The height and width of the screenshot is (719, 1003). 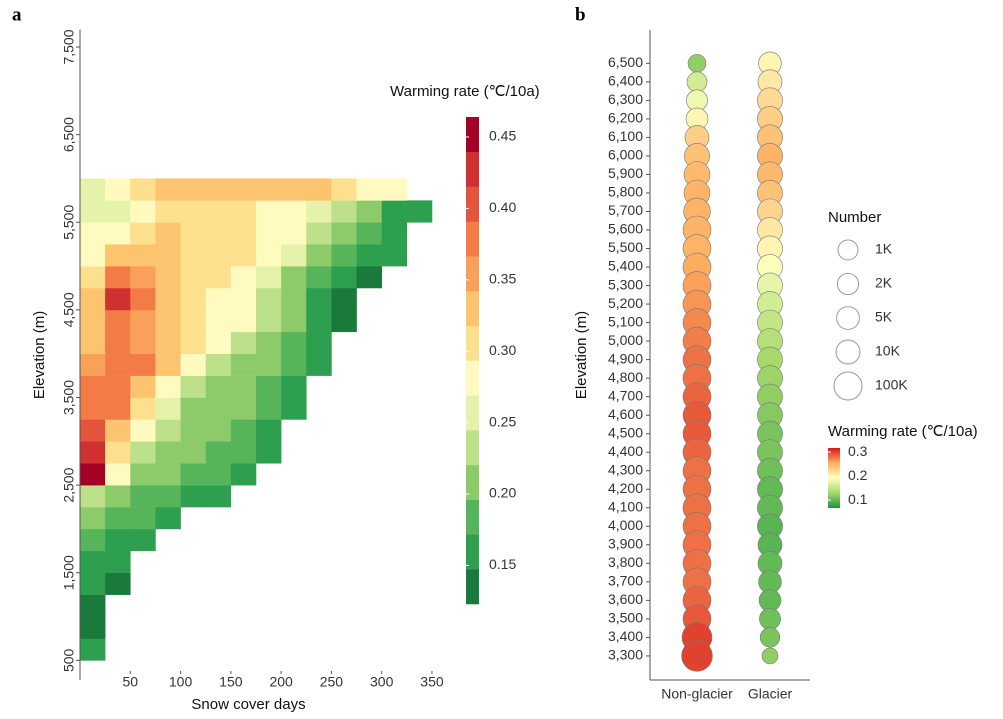 I want to click on y-tick-label: 5,500, so click(x=69, y=222).